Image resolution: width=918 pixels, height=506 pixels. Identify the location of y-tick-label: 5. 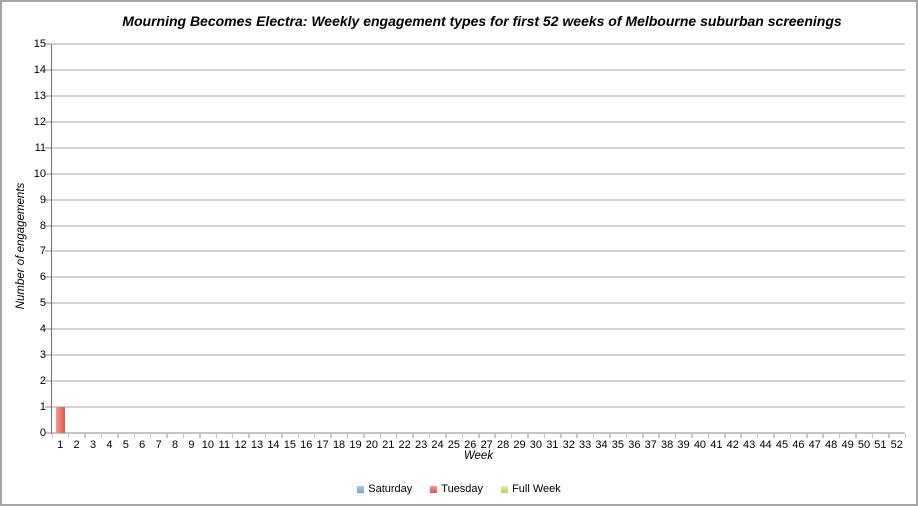
(42, 303).